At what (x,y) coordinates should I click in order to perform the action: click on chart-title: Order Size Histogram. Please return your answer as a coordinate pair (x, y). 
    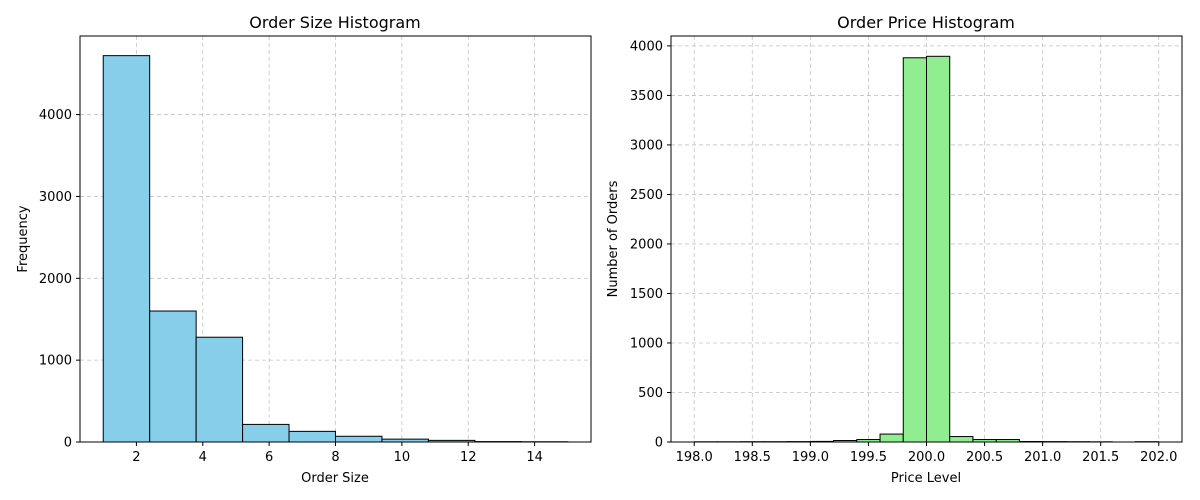
    Looking at the image, I should click on (334, 22).